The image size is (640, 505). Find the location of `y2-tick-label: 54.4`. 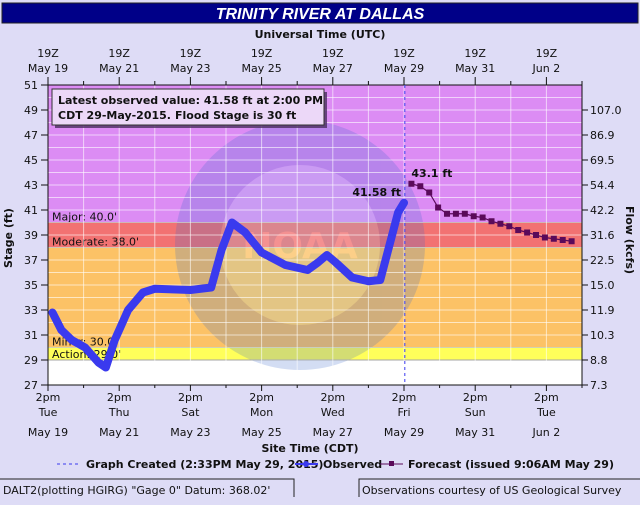

y2-tick-label: 54.4 is located at coordinates (602, 185).